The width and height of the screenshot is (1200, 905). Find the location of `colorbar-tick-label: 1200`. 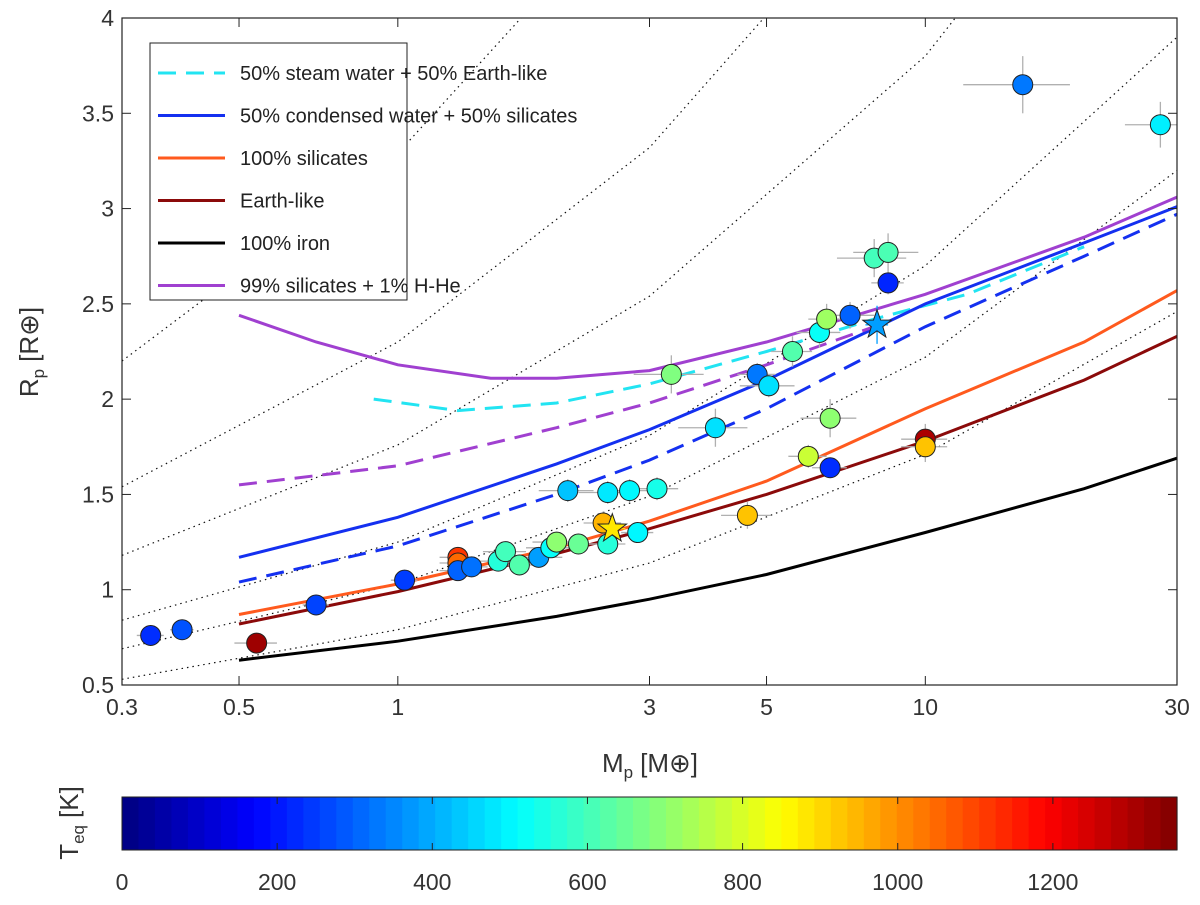

colorbar-tick-label: 1200 is located at coordinates (1052, 882).